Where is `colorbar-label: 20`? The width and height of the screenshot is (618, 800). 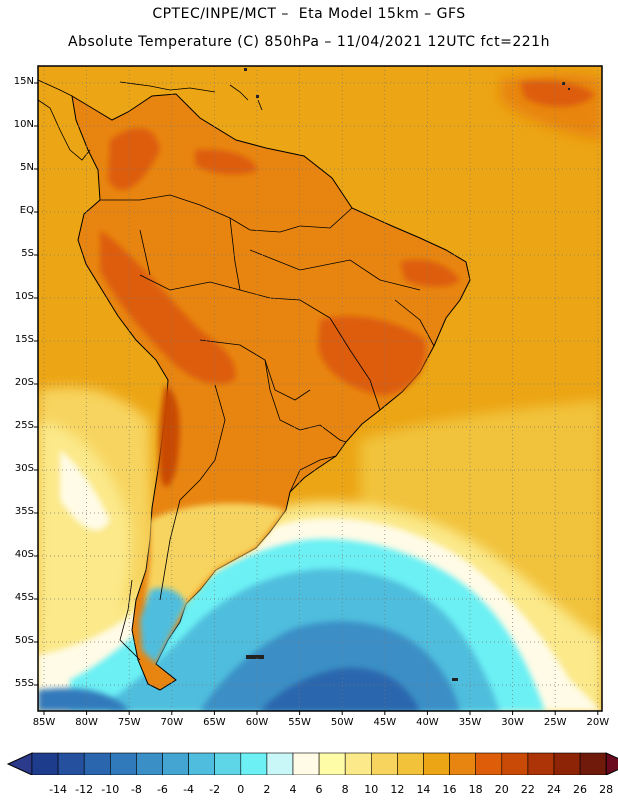 colorbar-label: 20 is located at coordinates (501, 789).